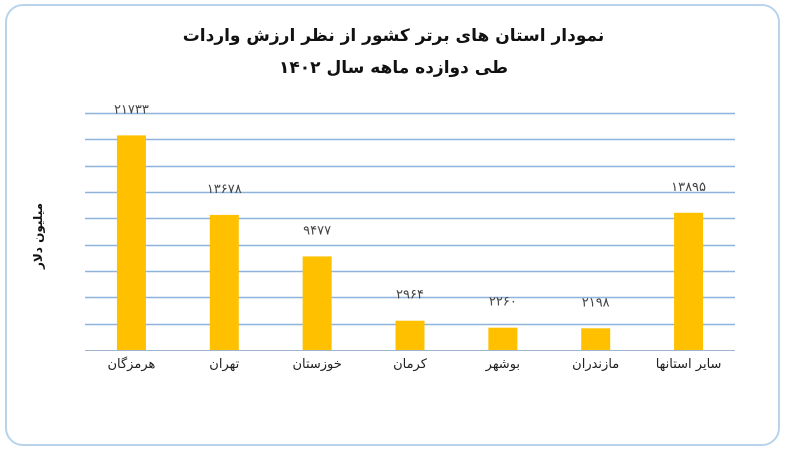  I want to click on category-label: خوزستان, so click(316, 364).